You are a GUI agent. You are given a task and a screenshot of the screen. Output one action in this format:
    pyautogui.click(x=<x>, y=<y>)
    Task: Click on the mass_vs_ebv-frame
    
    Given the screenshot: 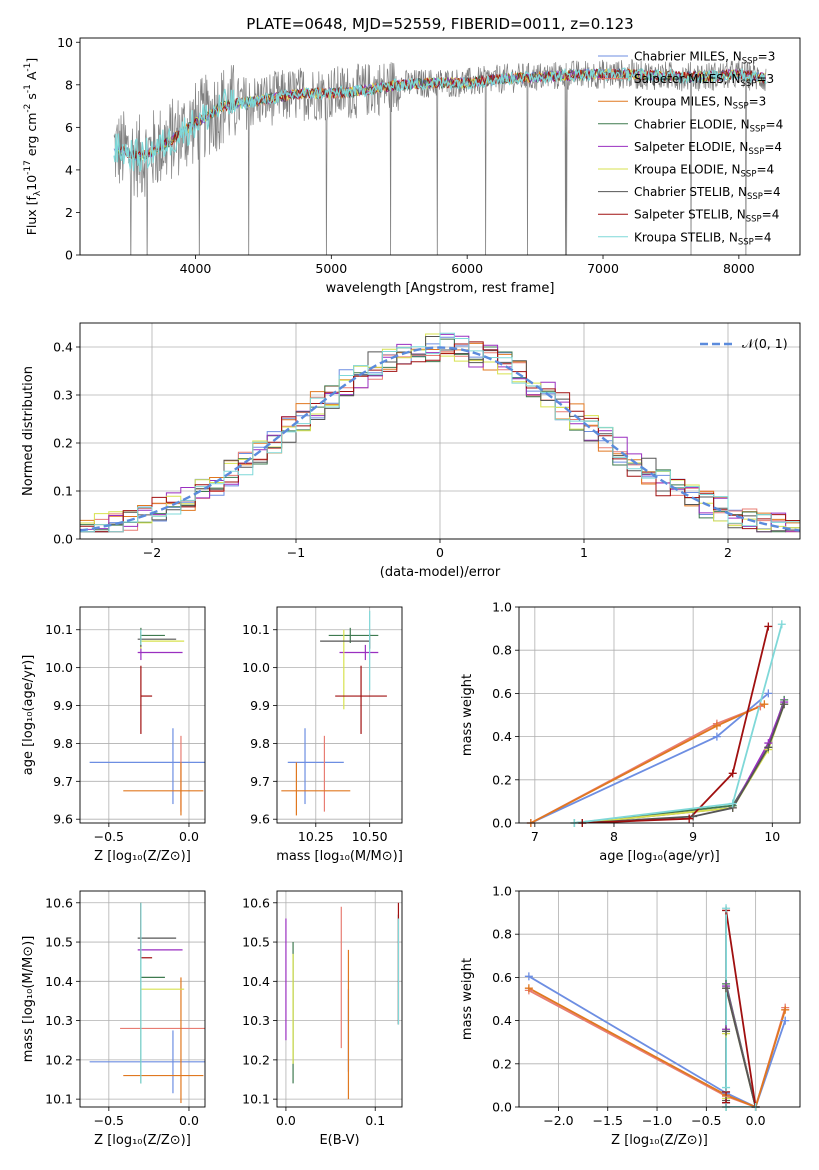 What is the action you would take?
    pyautogui.click(x=339, y=999)
    